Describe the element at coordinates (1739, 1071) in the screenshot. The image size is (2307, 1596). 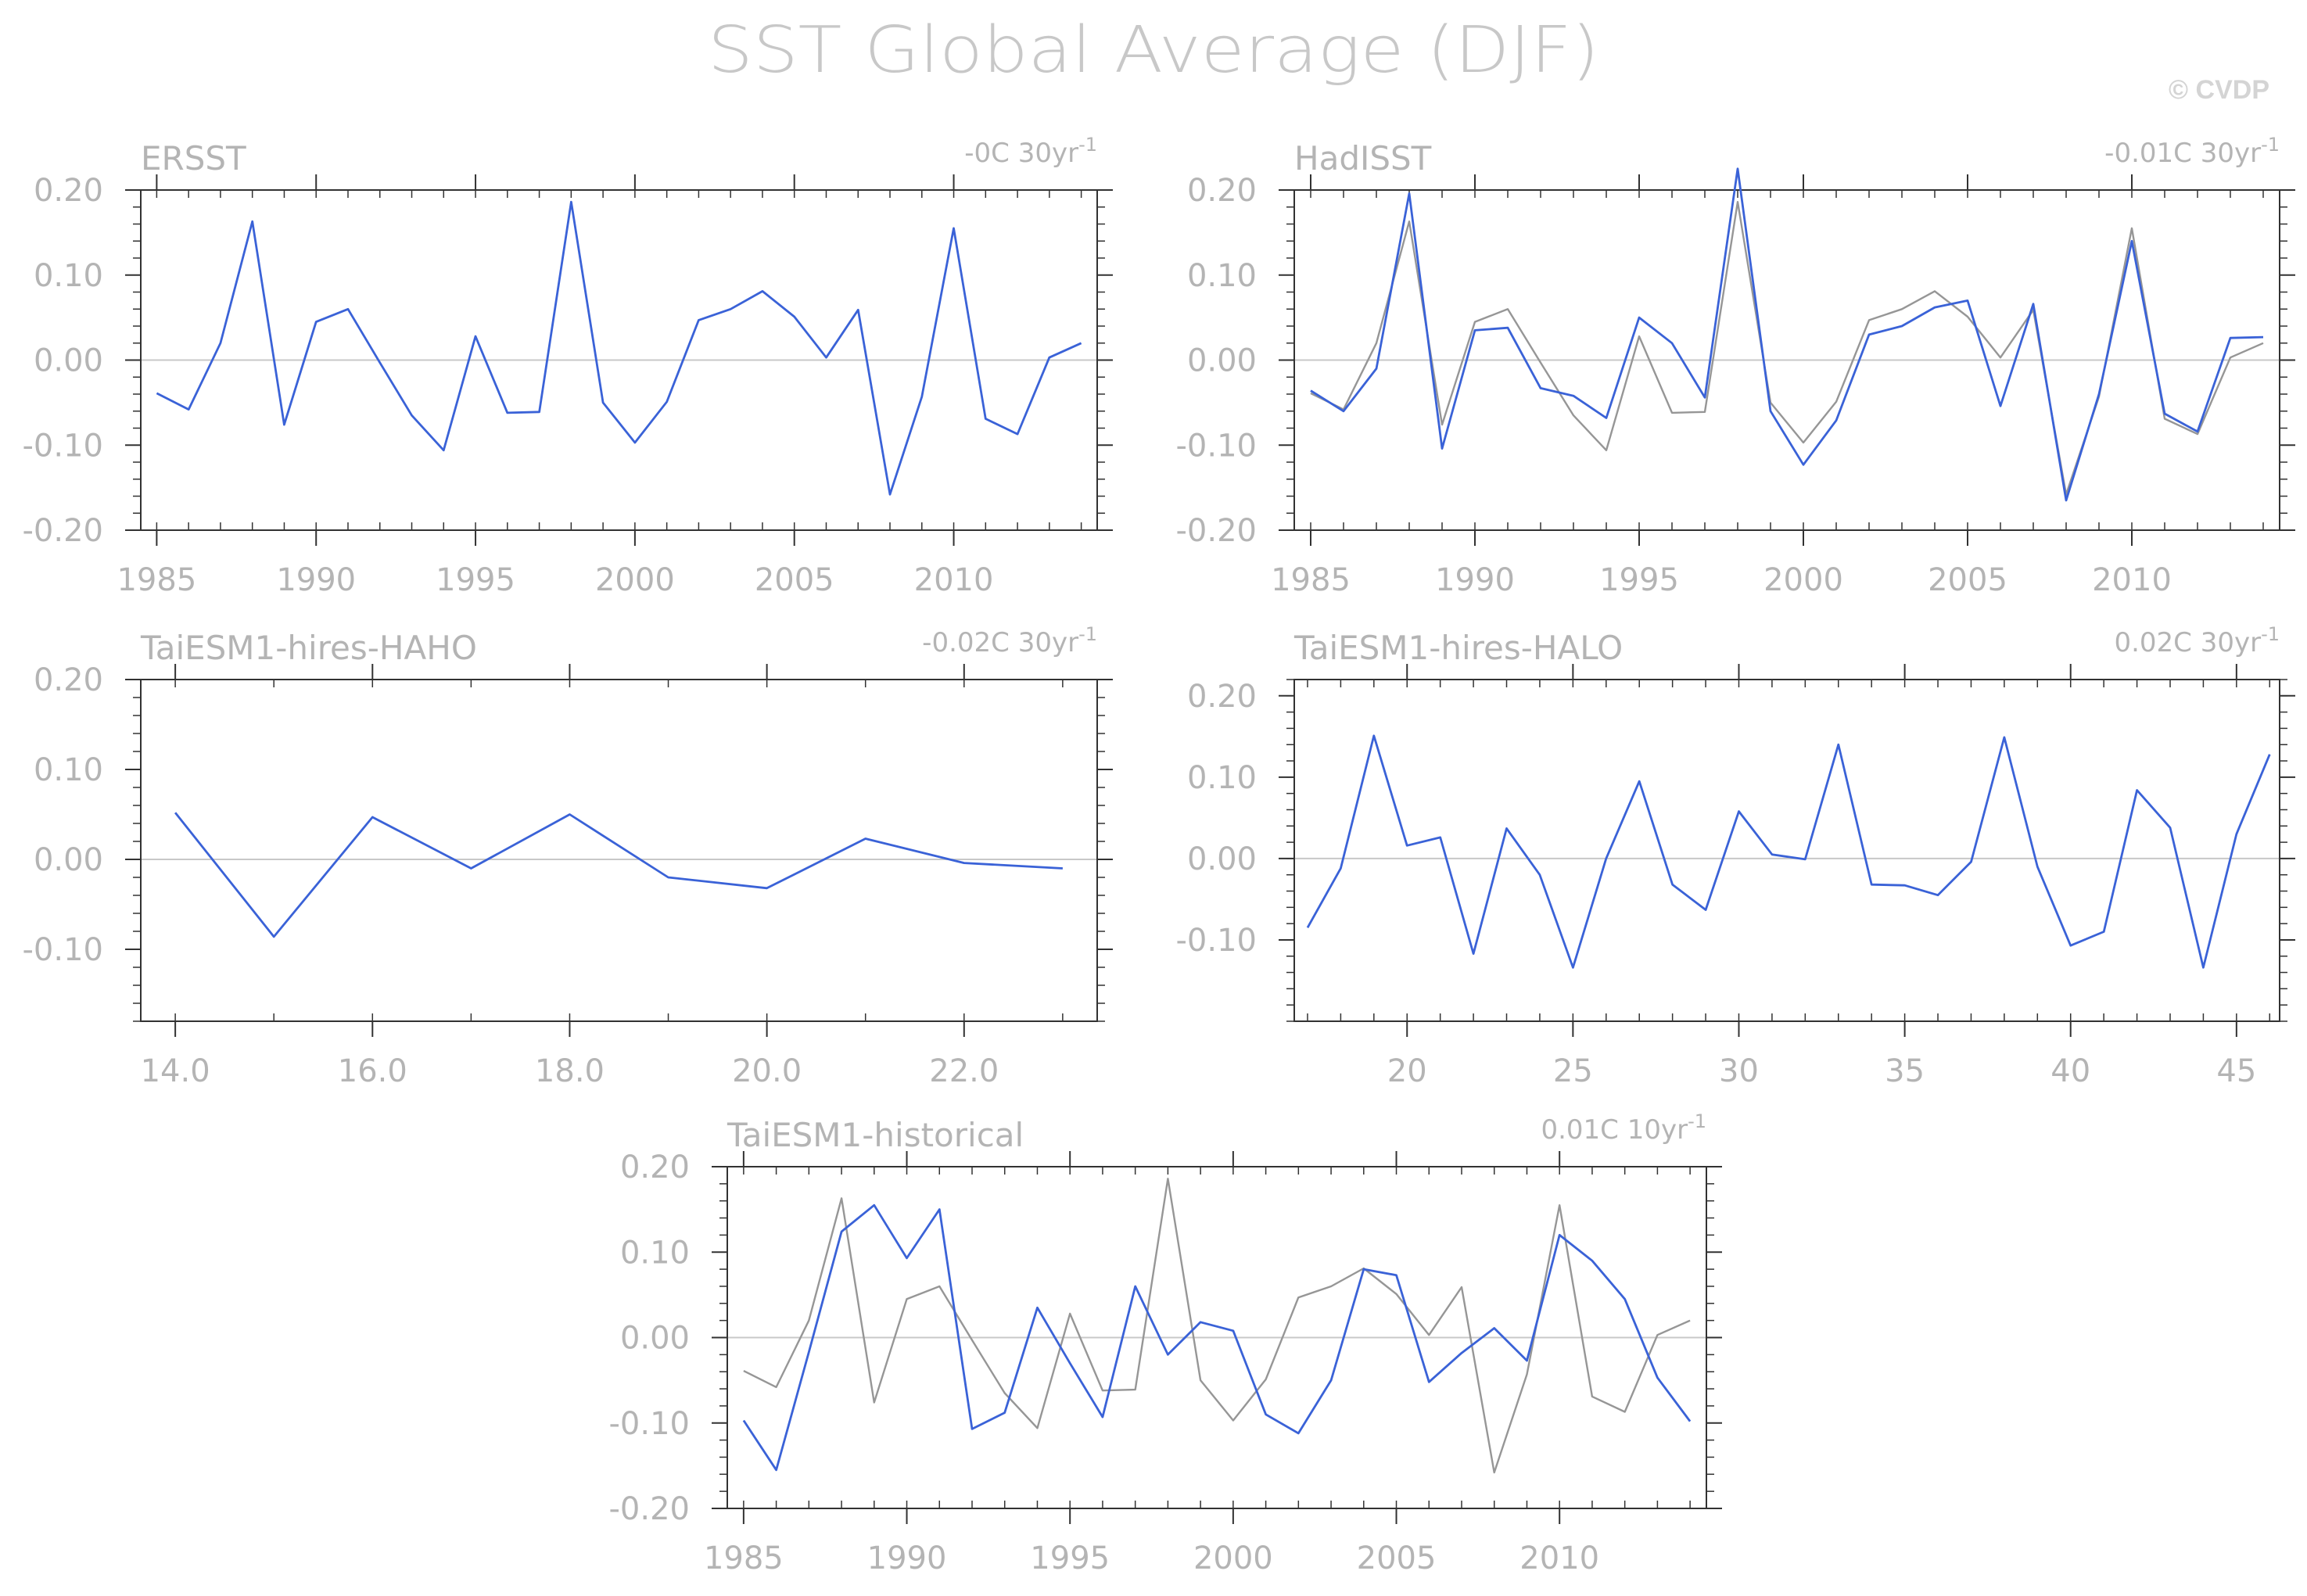
I see `x-tick-label: 30` at that location.